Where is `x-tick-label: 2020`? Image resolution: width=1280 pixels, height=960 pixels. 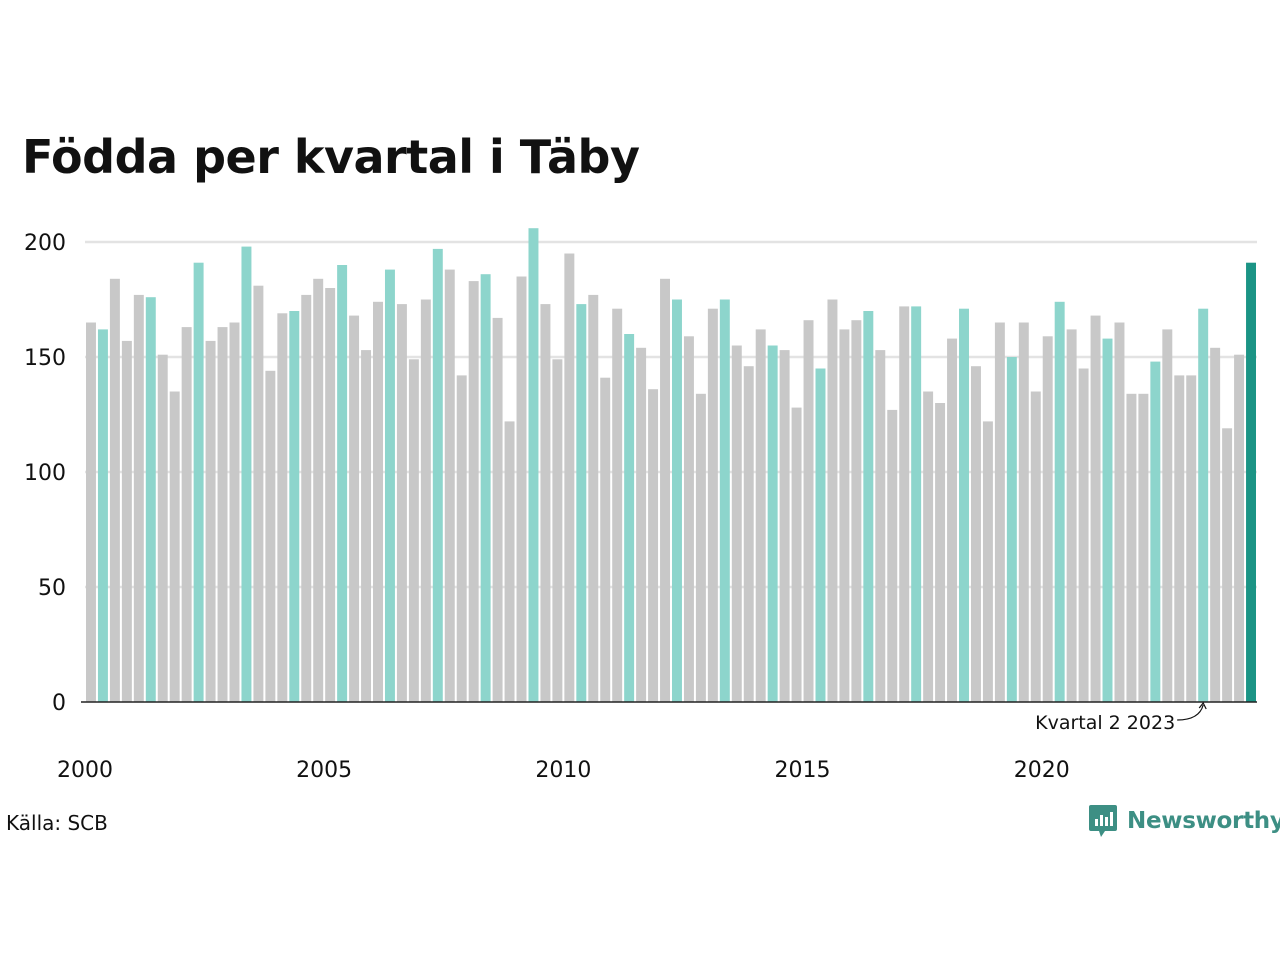 x-tick-label: 2020 is located at coordinates (1042, 770).